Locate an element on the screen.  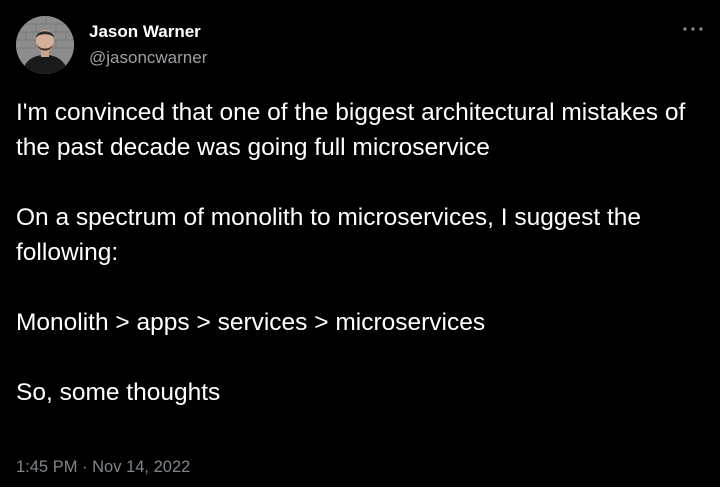
tweet-time: 1:45 PM is located at coordinates (47, 467).